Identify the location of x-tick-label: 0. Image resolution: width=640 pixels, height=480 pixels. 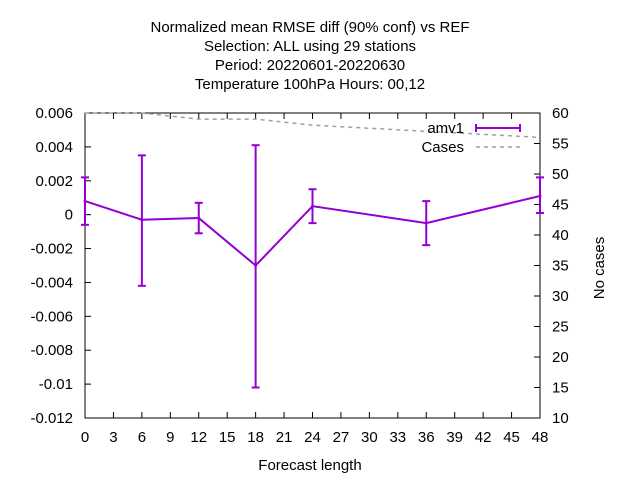
(85, 437).